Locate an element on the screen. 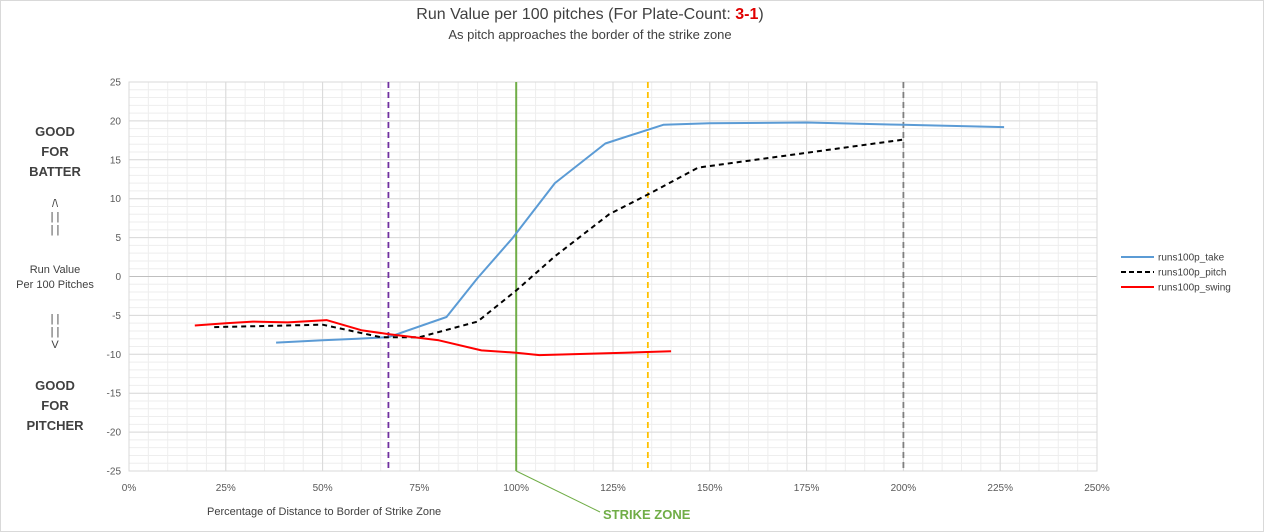 The width and height of the screenshot is (1264, 532). zone-waste: WASTE is located at coordinates (999, 65).